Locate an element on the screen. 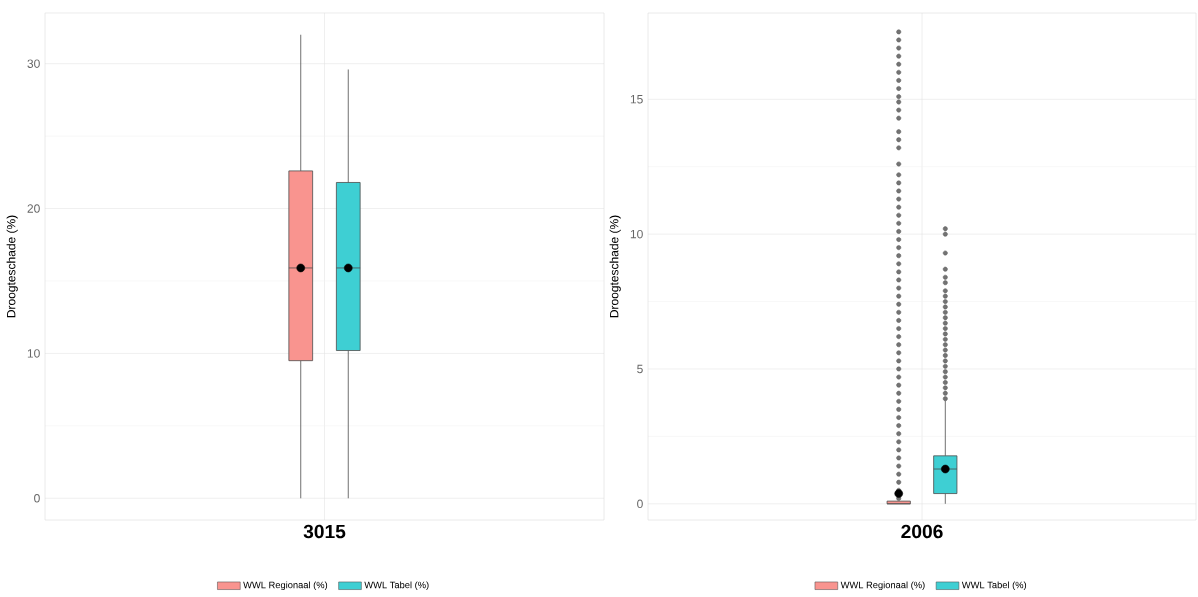 Image resolution: width=1198 pixels, height=597 pixels. x-tick-label: 2006 is located at coordinates (922, 531).